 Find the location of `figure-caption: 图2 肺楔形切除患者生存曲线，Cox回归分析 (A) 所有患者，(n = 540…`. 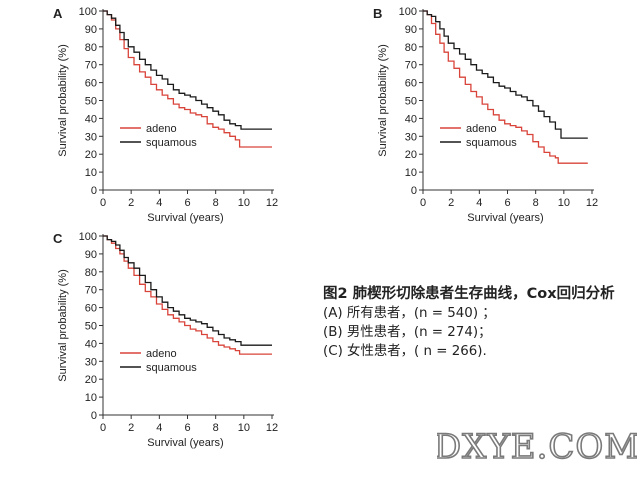

figure-caption: 图2 肺楔形切除患者生存曲线，Cox回归分析 (A) 所有患者，(n = 540… is located at coordinates (481, 323).